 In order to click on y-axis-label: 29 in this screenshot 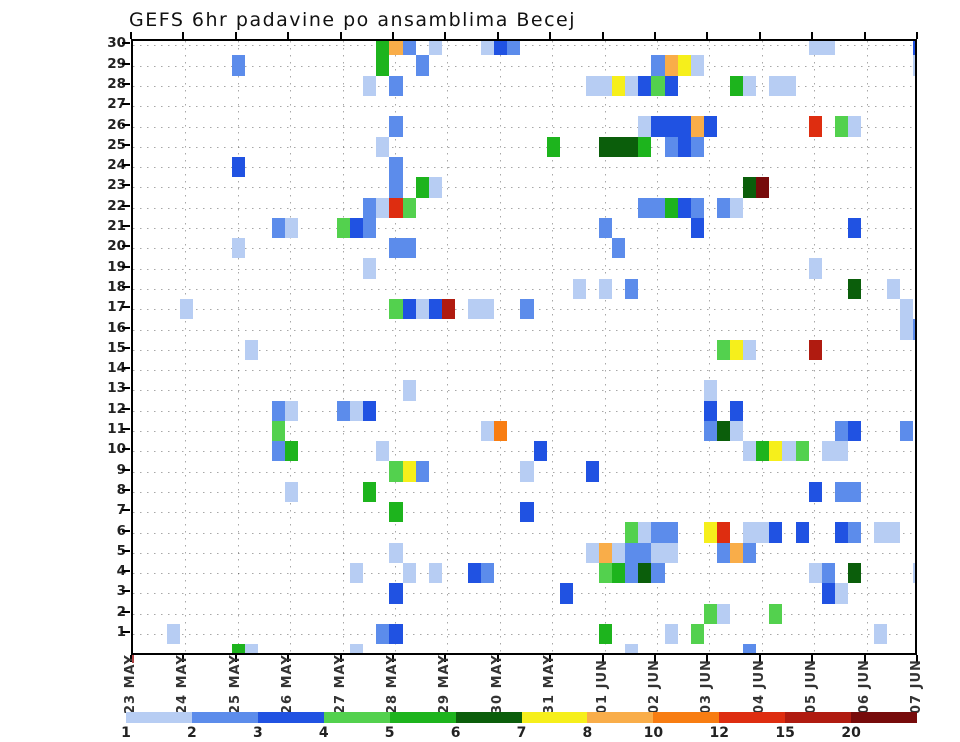, I will do `click(116, 63)`.